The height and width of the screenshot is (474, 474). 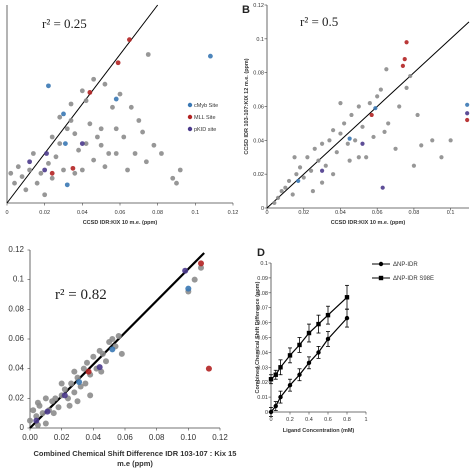 What do you see at coordinates (368, 223) in the screenshot?
I see `x-axis-label: CCSD IDR:KIX 10 m.e. (ppm)` at bounding box center [368, 223].